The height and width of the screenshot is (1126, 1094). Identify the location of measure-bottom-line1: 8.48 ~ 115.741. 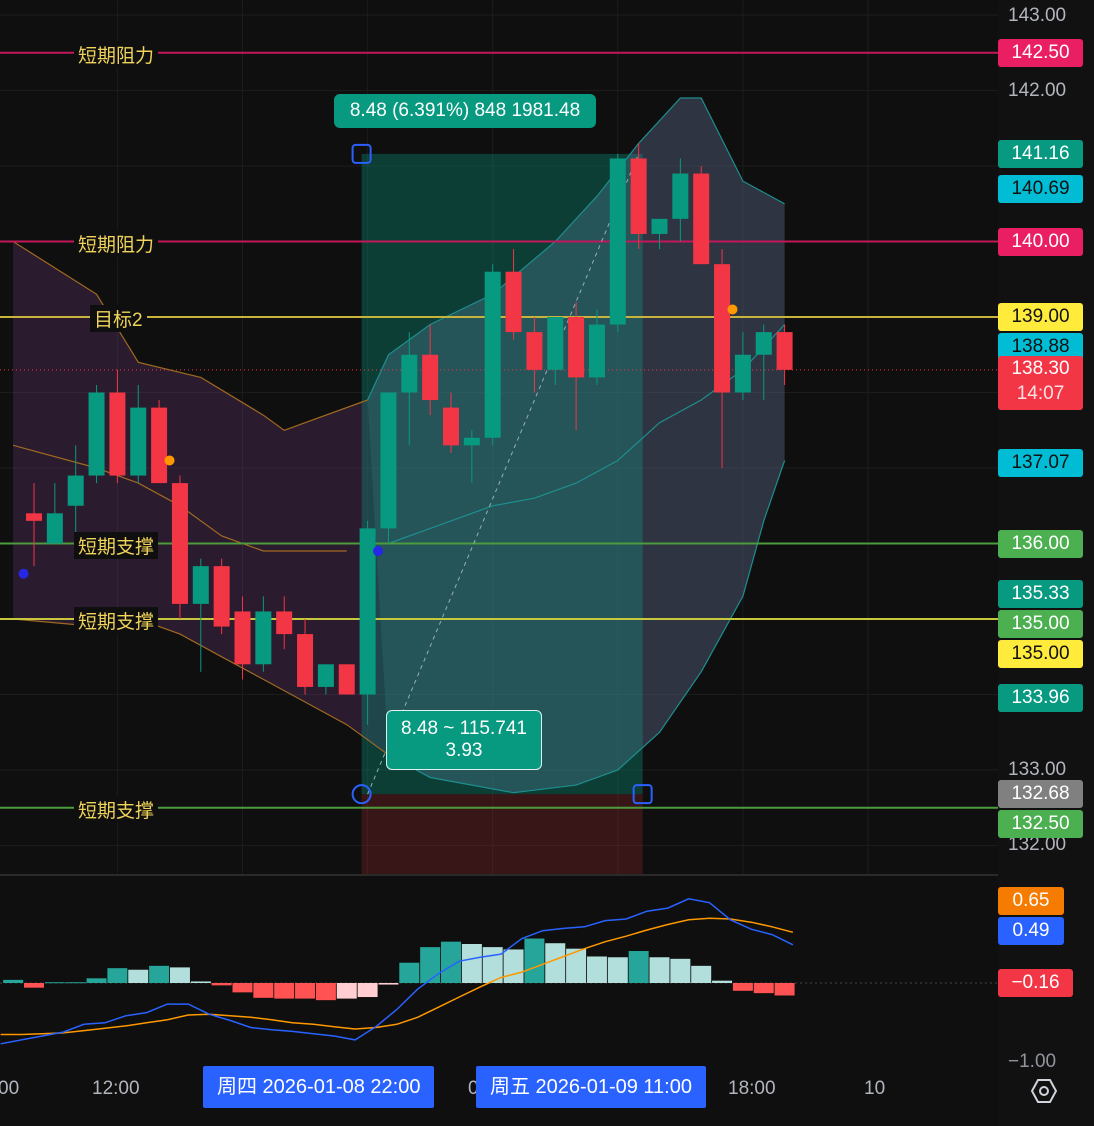
(464, 728).